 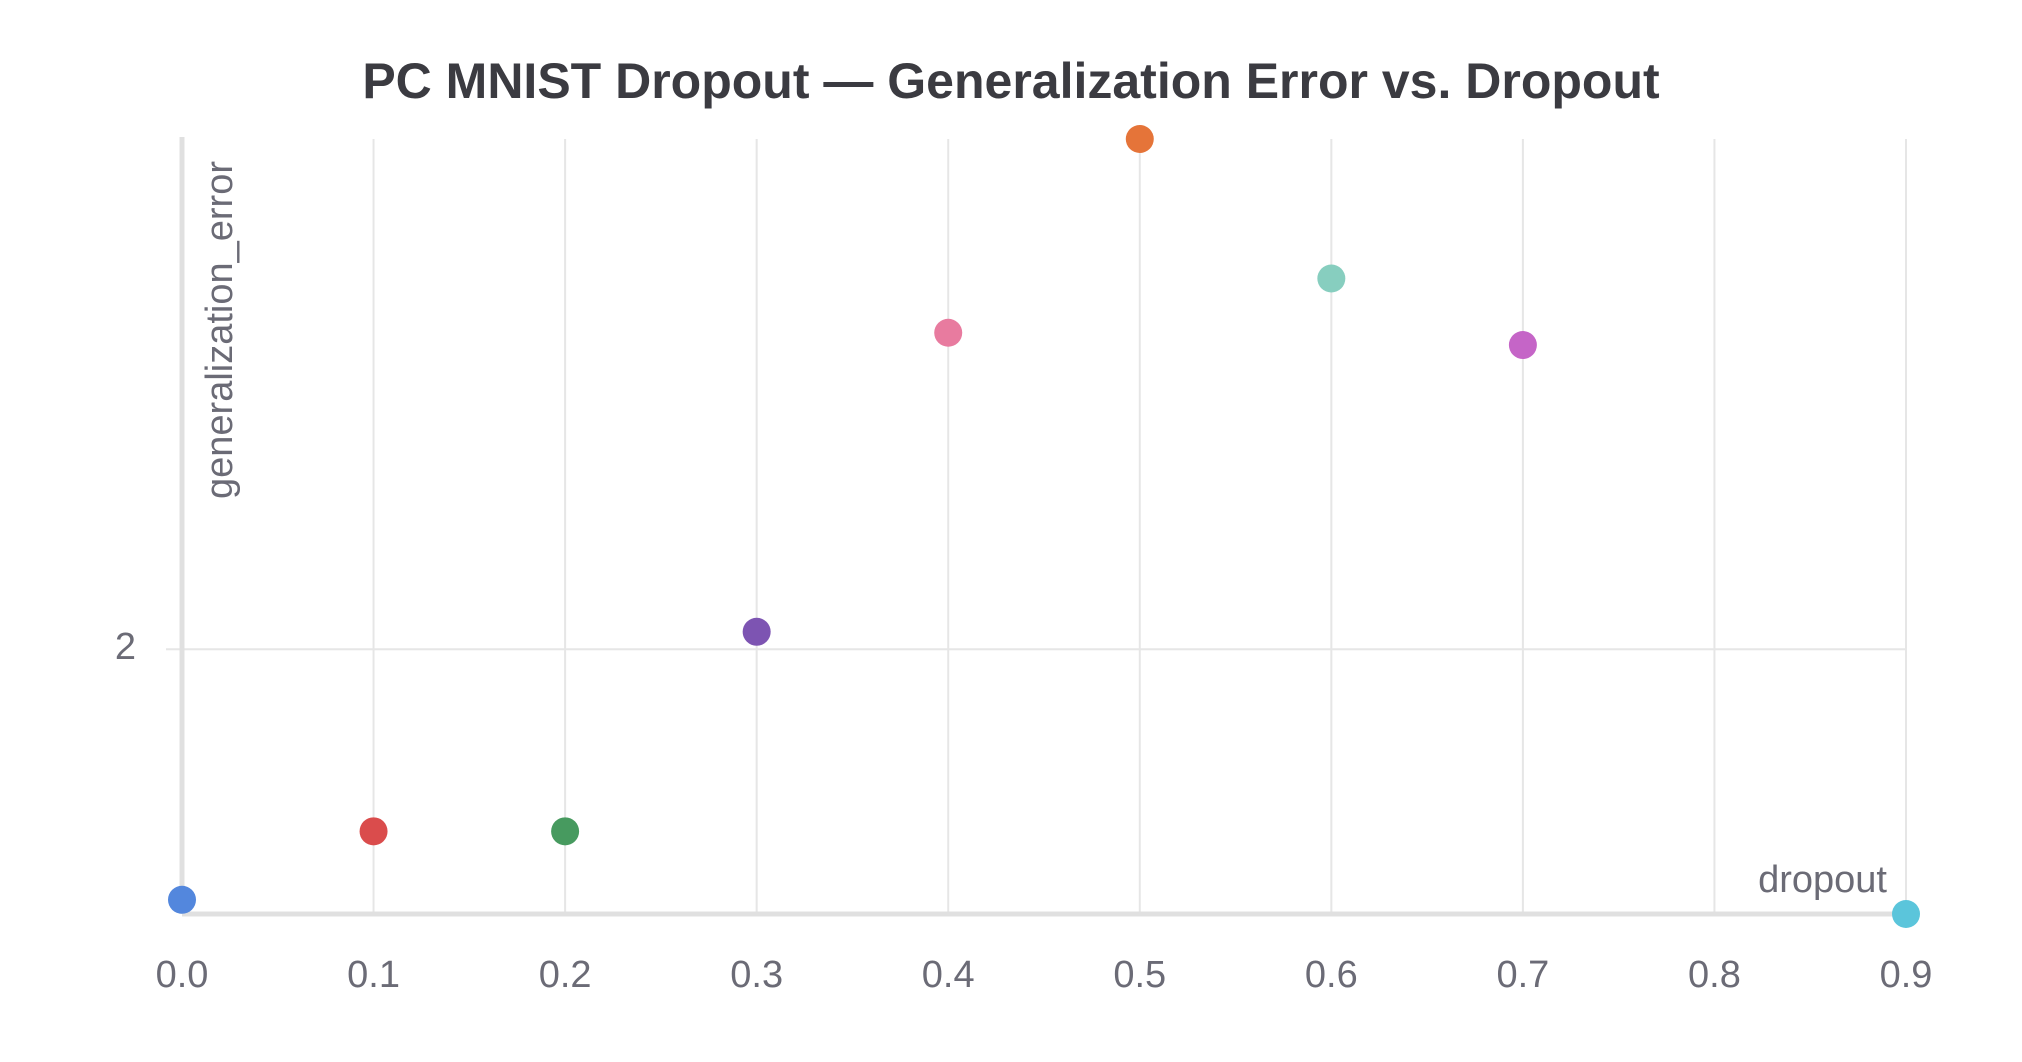 What do you see at coordinates (220, 330) in the screenshot?
I see `y-axis-label: generalization_error` at bounding box center [220, 330].